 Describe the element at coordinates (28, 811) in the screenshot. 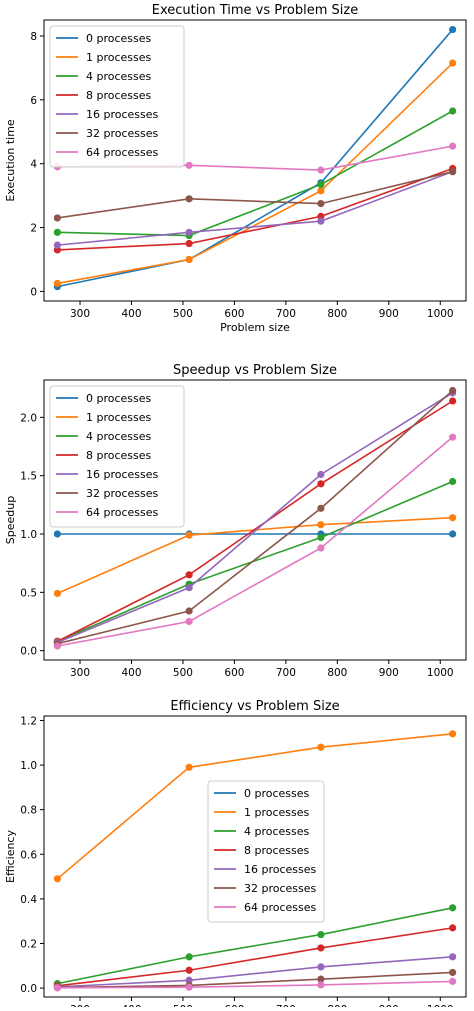

I see `y-tick-label: 0.8` at that location.